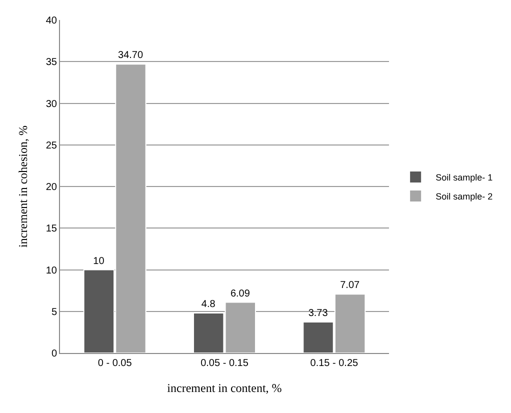 The height and width of the screenshot is (413, 511). Describe the element at coordinates (52, 187) in the screenshot. I see `y-tick-label: 20` at that location.